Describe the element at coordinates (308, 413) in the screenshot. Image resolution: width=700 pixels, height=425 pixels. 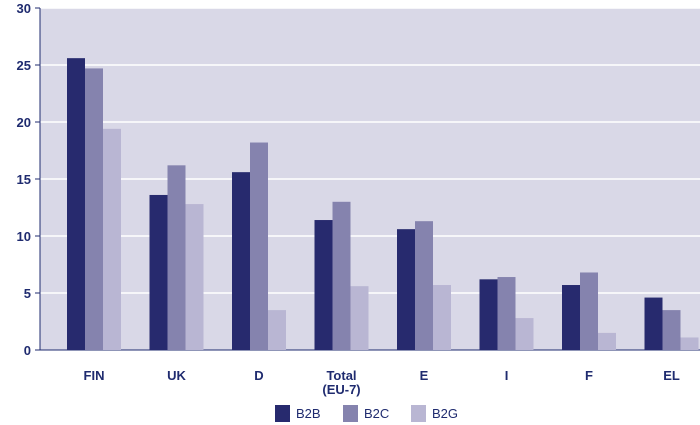
I see `legend-label-b2b: B2B` at that location.